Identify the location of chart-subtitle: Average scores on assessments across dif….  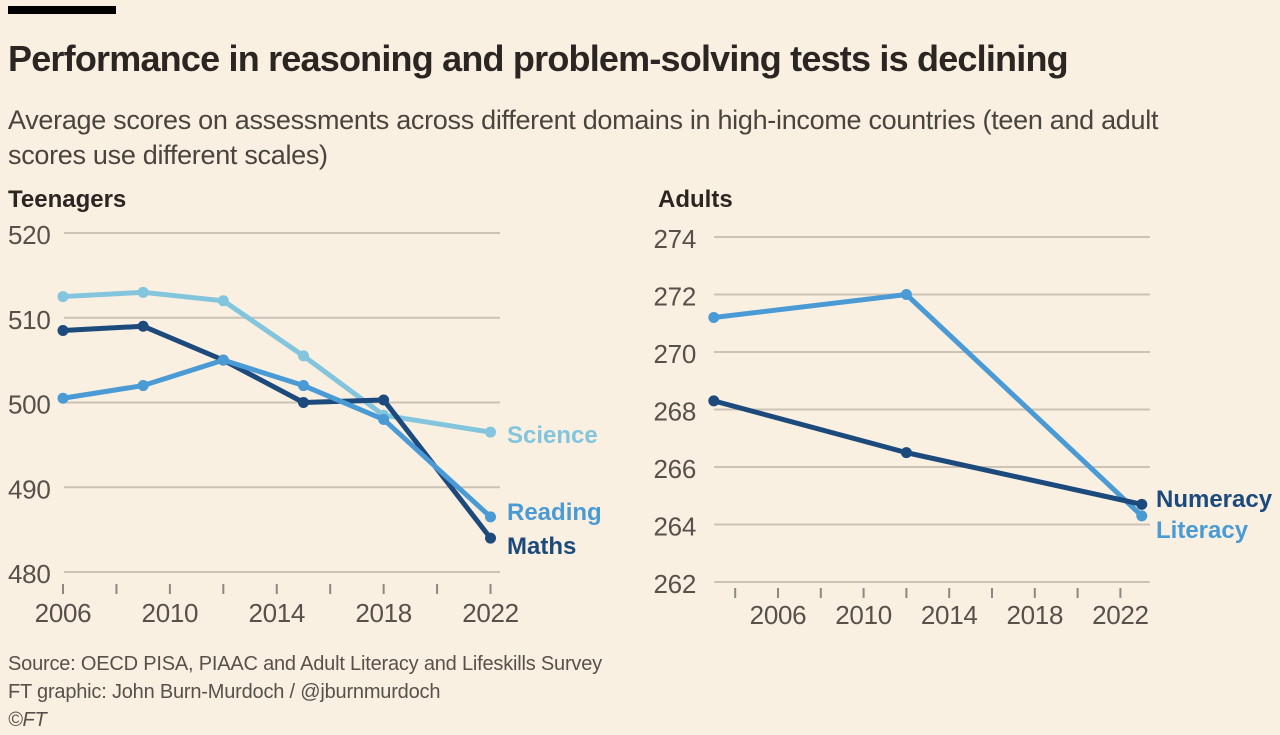
(630, 138).